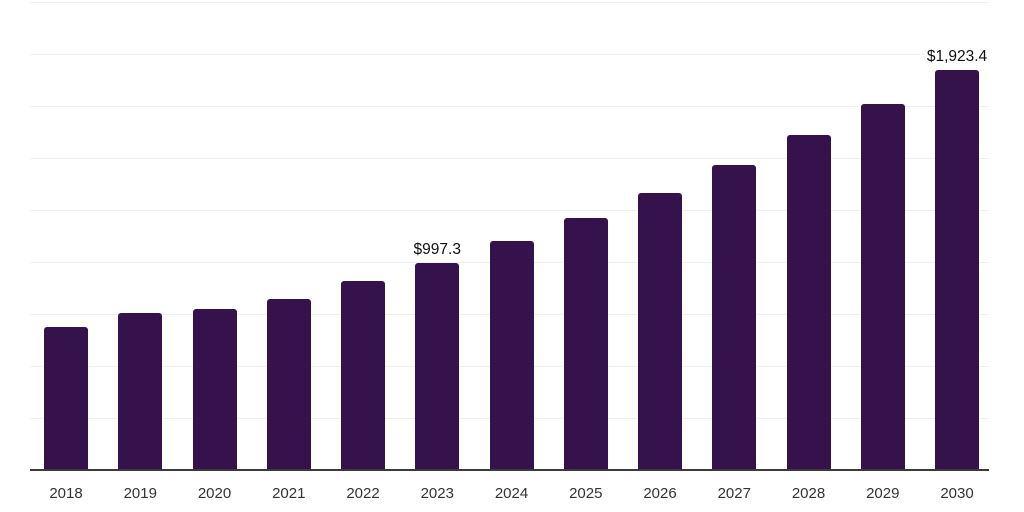 The width and height of the screenshot is (1024, 512). Describe the element at coordinates (437, 493) in the screenshot. I see `x-tick-label-2023: 2023` at that location.